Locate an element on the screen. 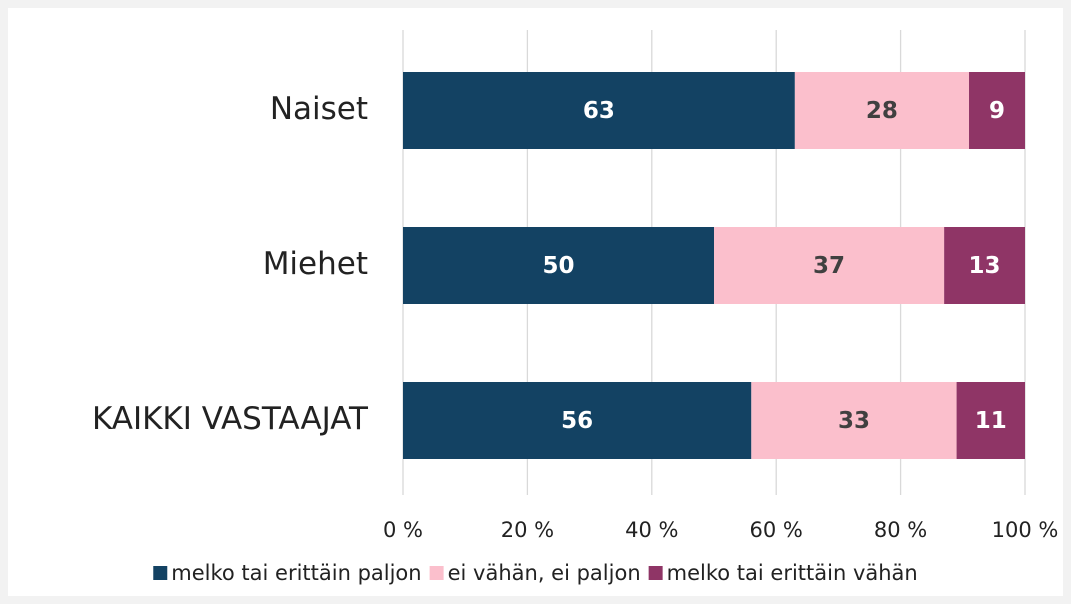  x-tick-label: 20 % is located at coordinates (527, 530).